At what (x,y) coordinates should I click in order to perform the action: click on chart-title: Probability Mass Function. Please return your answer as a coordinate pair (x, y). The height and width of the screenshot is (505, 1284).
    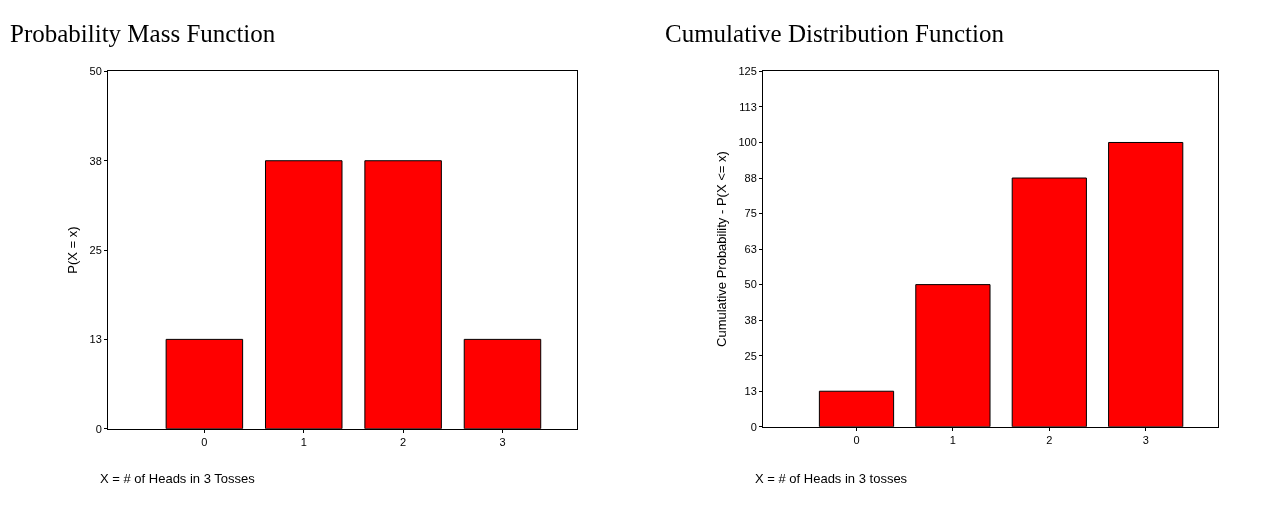
    Looking at the image, I should click on (143, 33).